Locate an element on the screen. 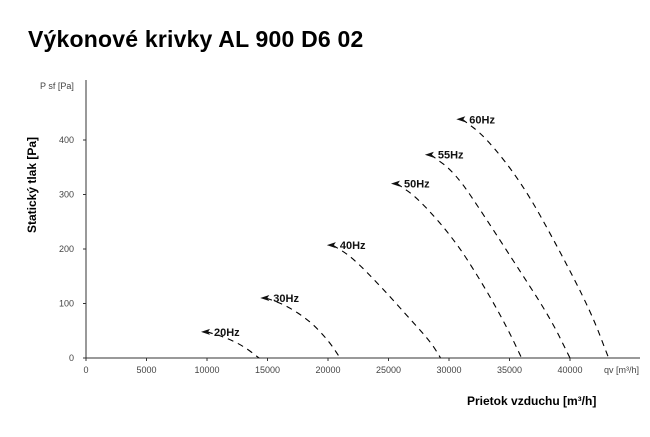  x-tick-label: 5000 is located at coordinates (146, 370).